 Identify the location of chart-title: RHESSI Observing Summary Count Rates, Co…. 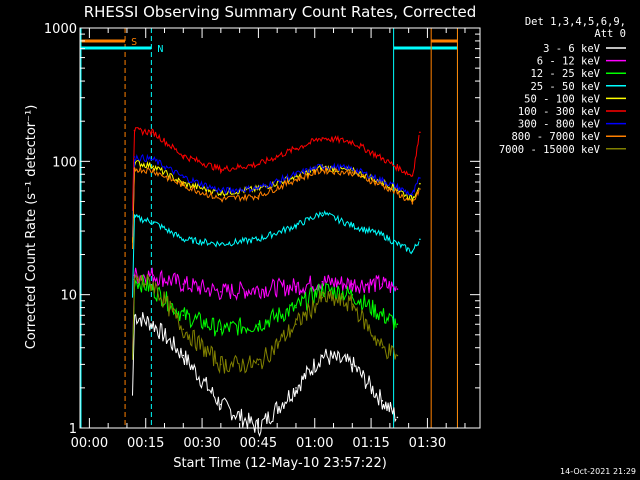
(280, 12).